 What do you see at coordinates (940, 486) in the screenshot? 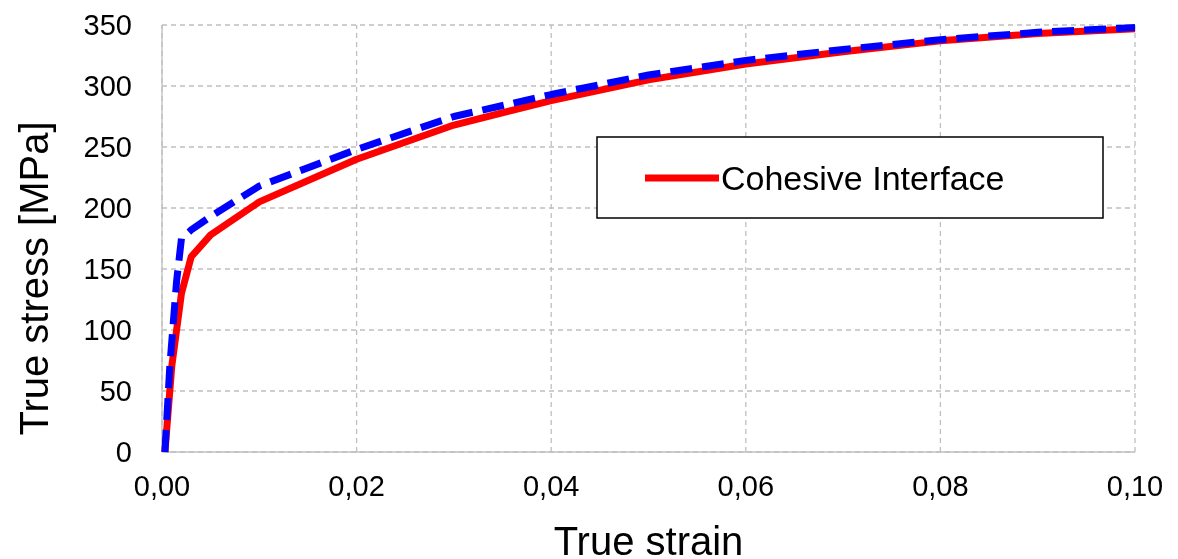
I see `x-tick-label: 0,08` at bounding box center [940, 486].